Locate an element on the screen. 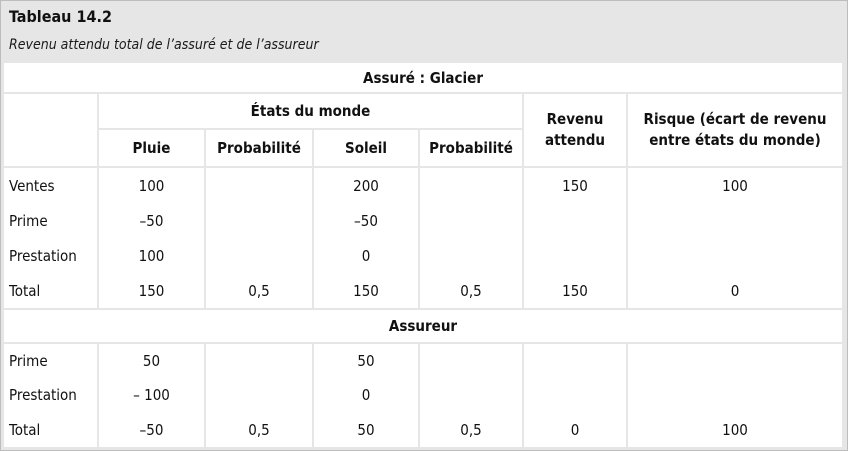 This screenshot has height=451, width=848. insurer-row-1-p2 is located at coordinates (471, 395).